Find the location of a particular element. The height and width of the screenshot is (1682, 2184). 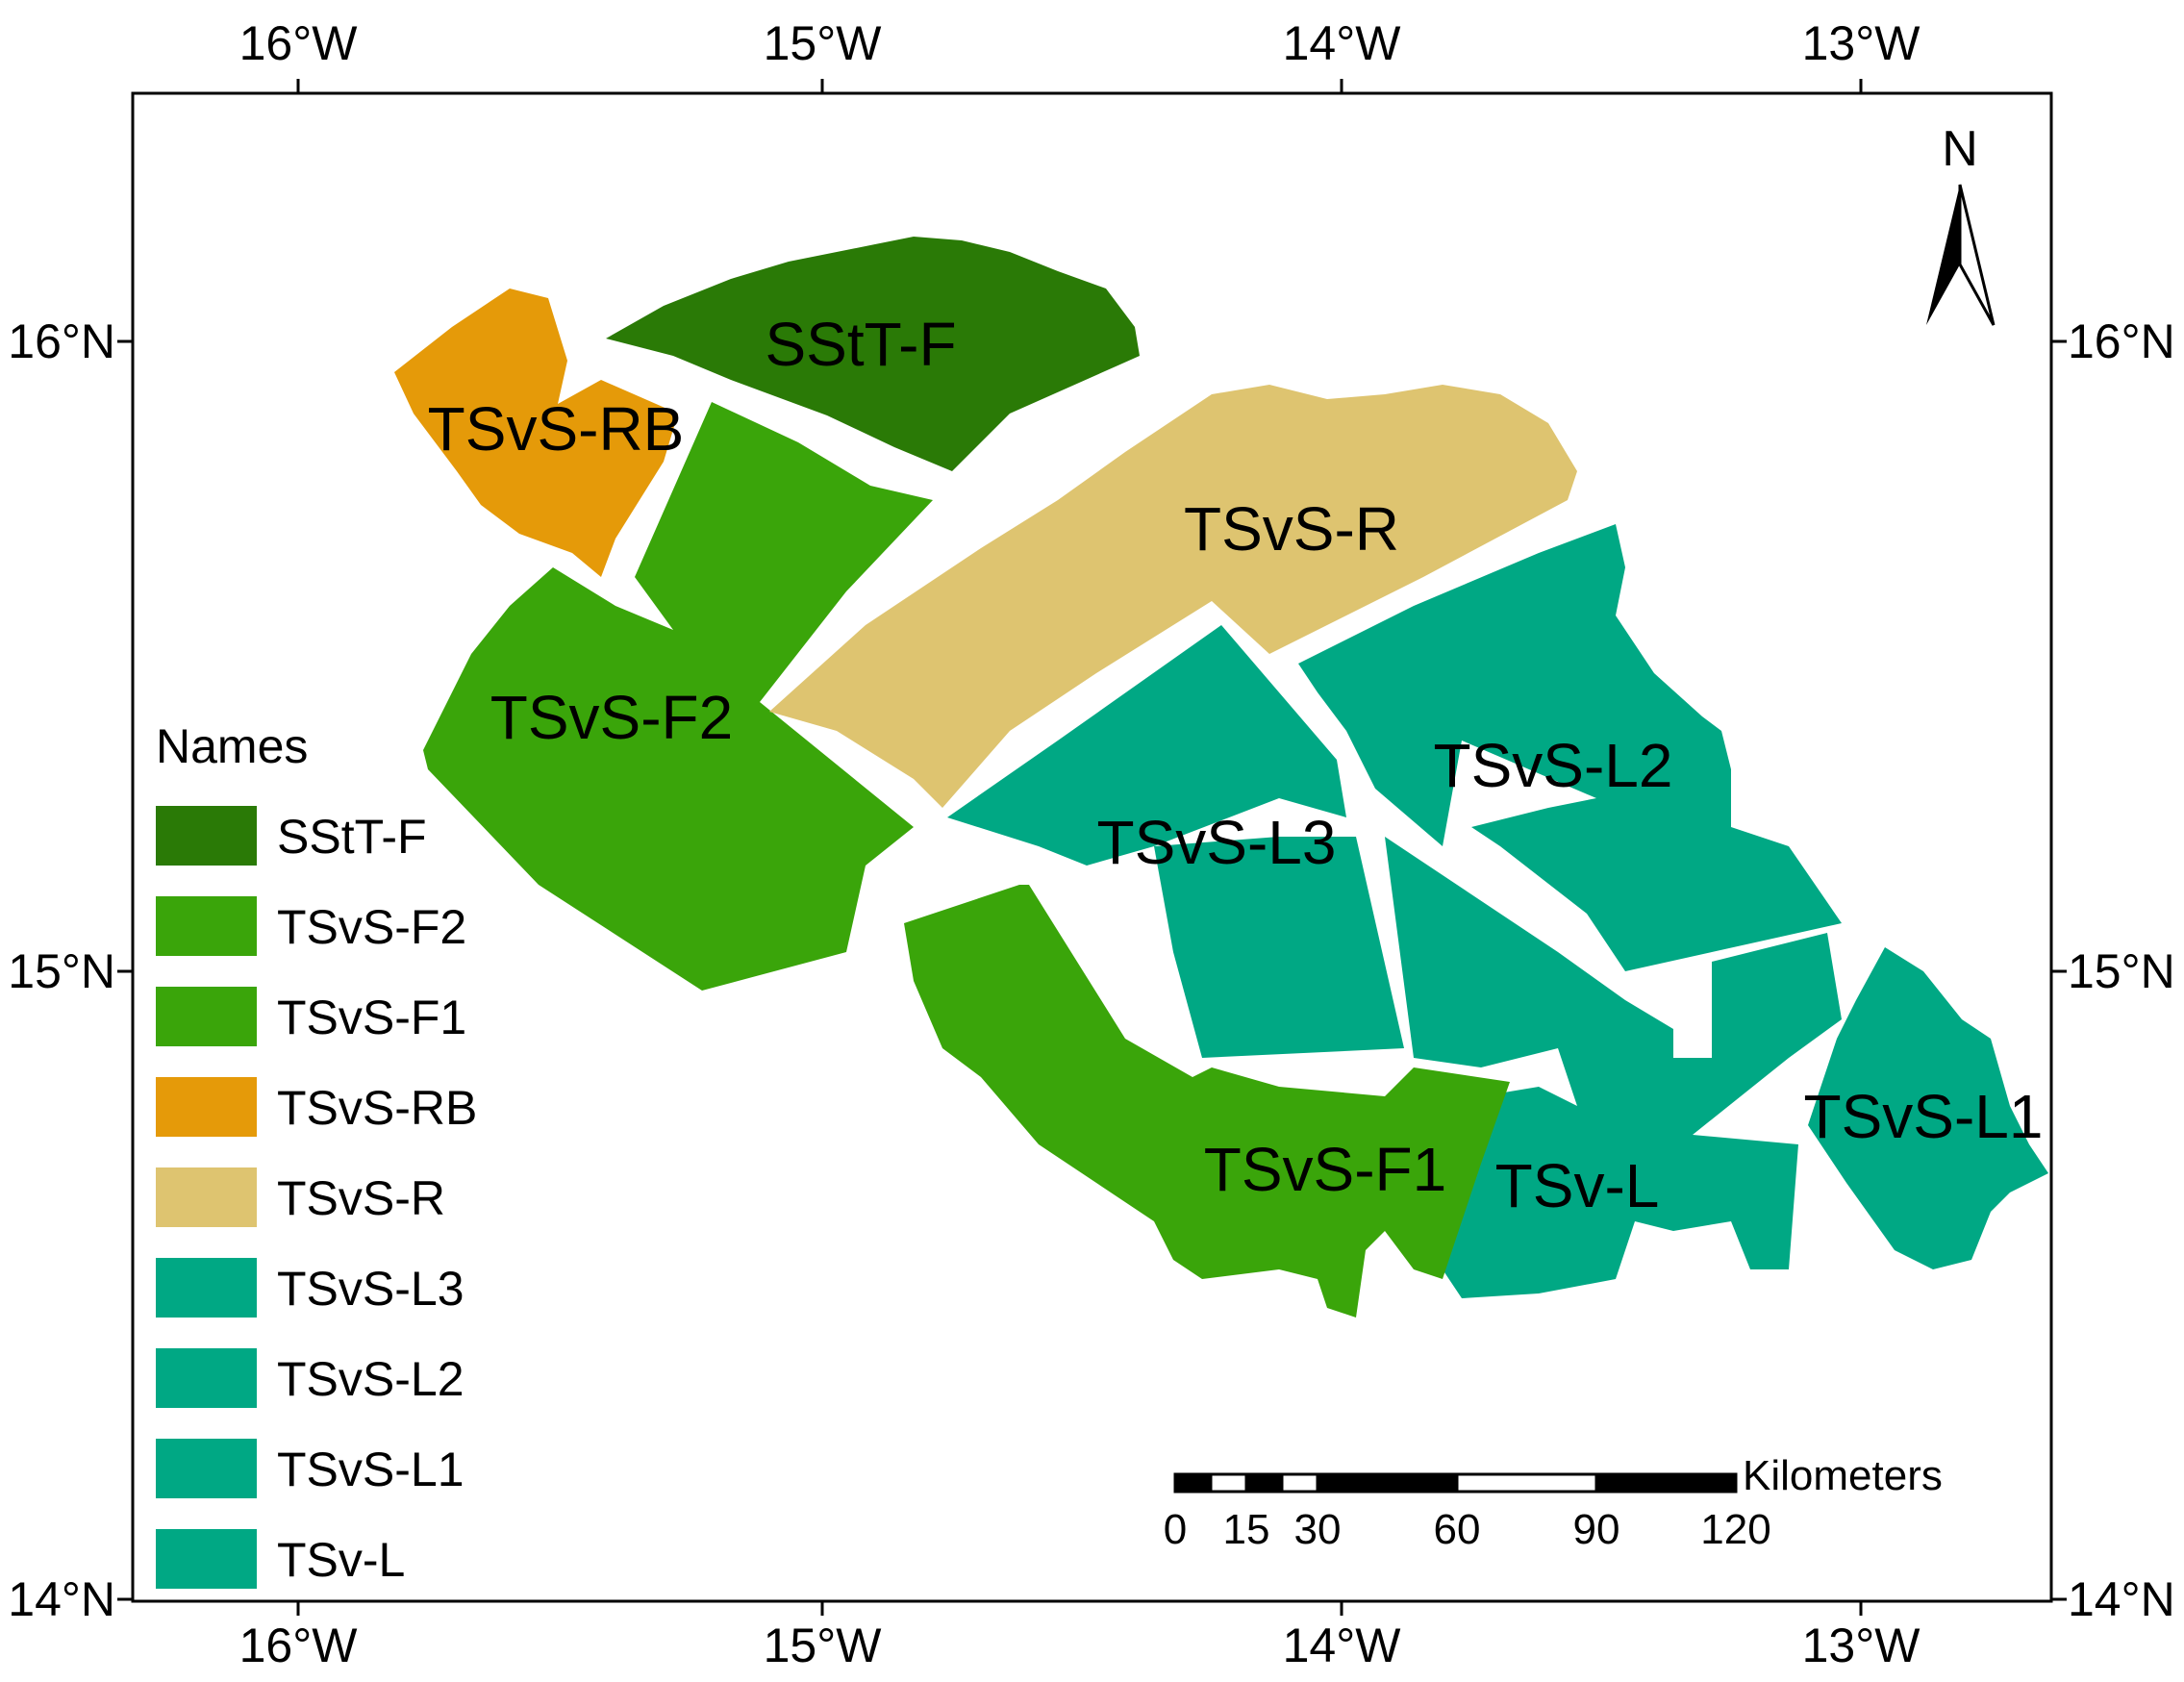

scale-bar-outline is located at coordinates (1455, 1483).